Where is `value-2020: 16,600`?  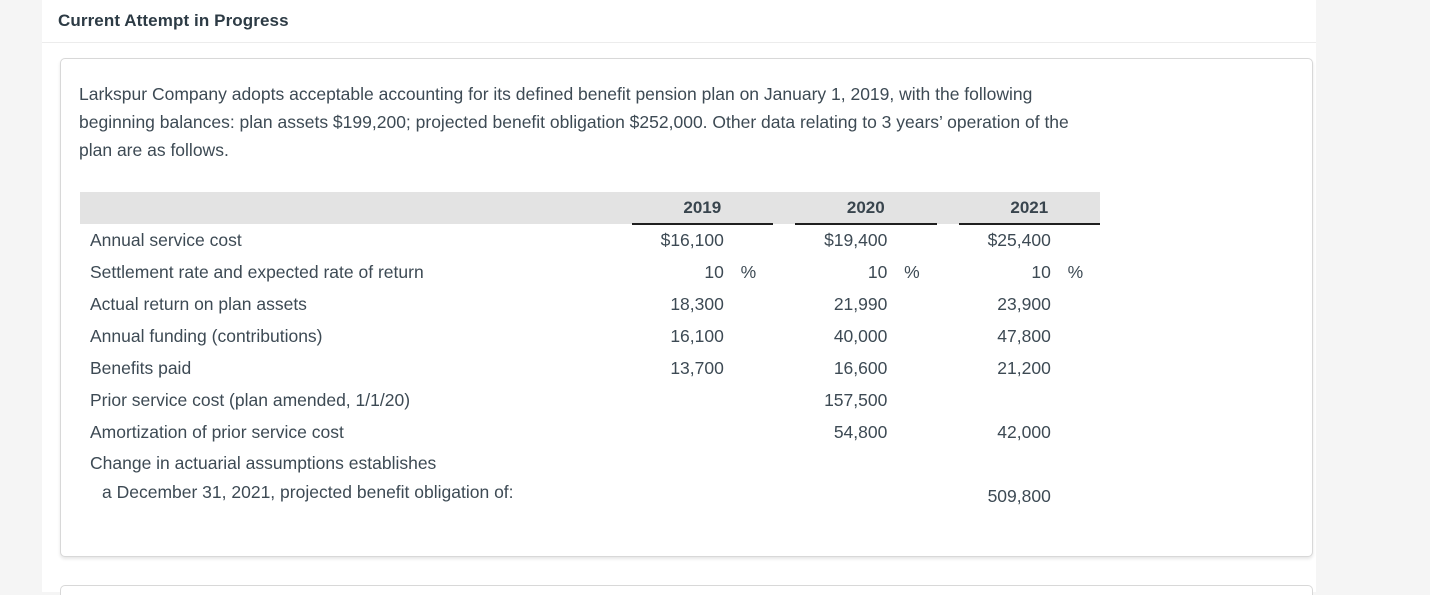
value-2020: 16,600 is located at coordinates (860, 367).